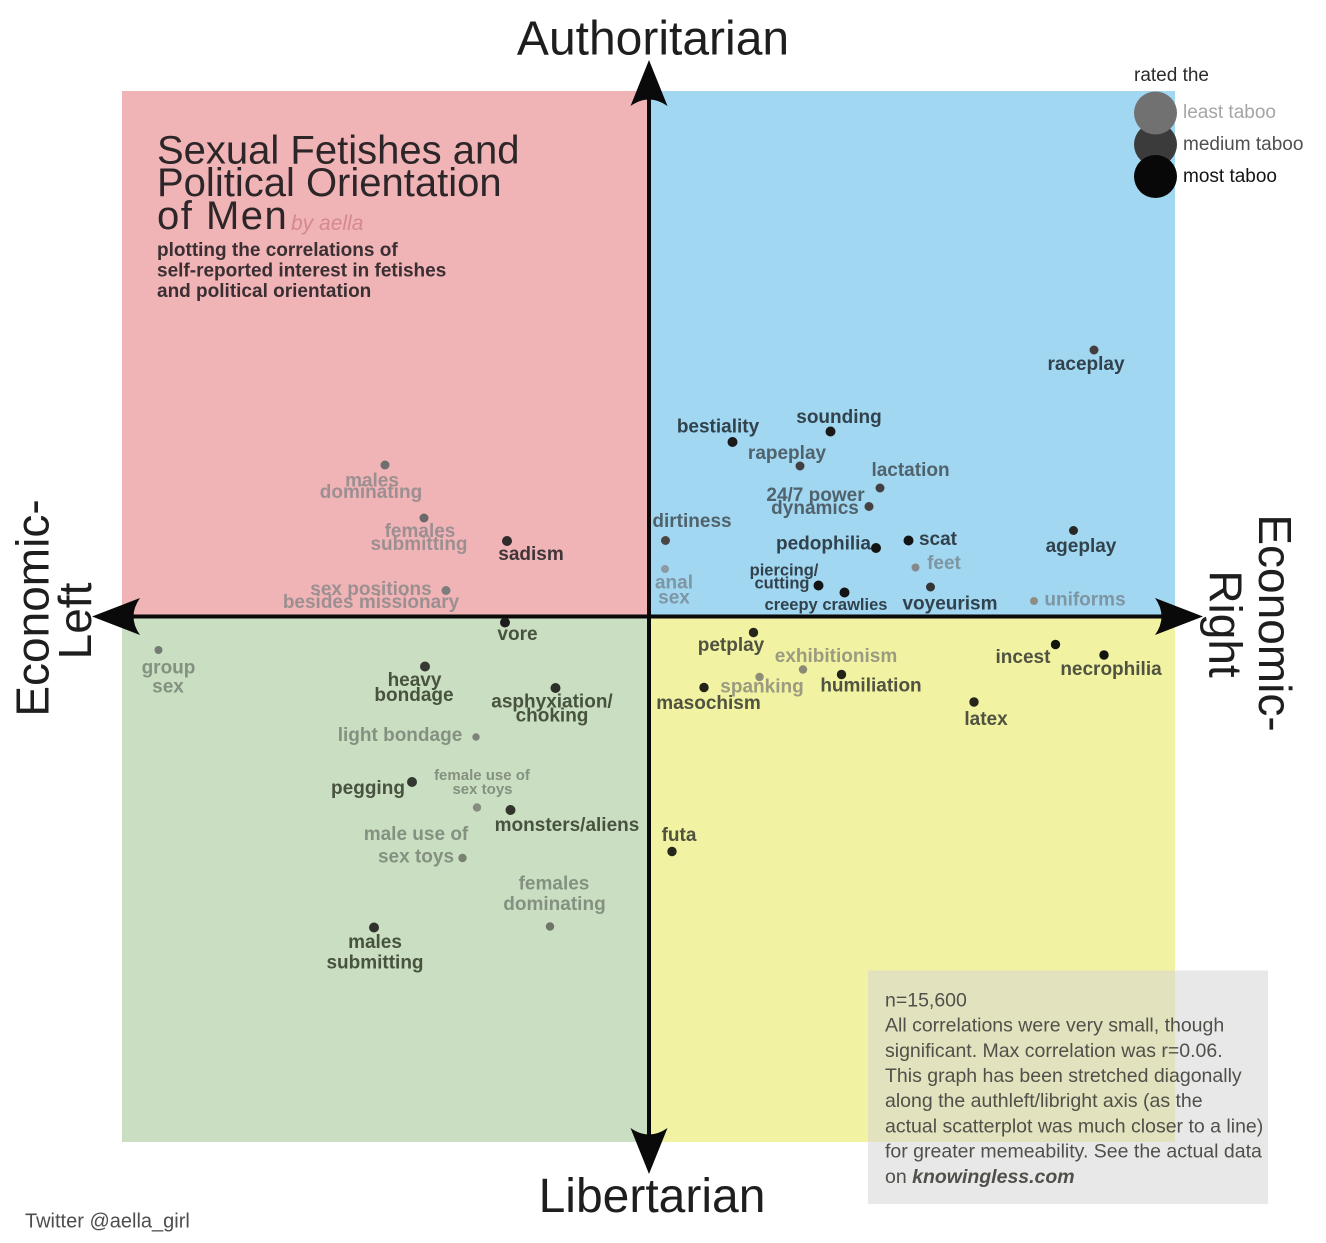 This screenshot has height=1243, width=1326. Describe the element at coordinates (327, 223) in the screenshot. I see `svg-text: by aella` at that location.